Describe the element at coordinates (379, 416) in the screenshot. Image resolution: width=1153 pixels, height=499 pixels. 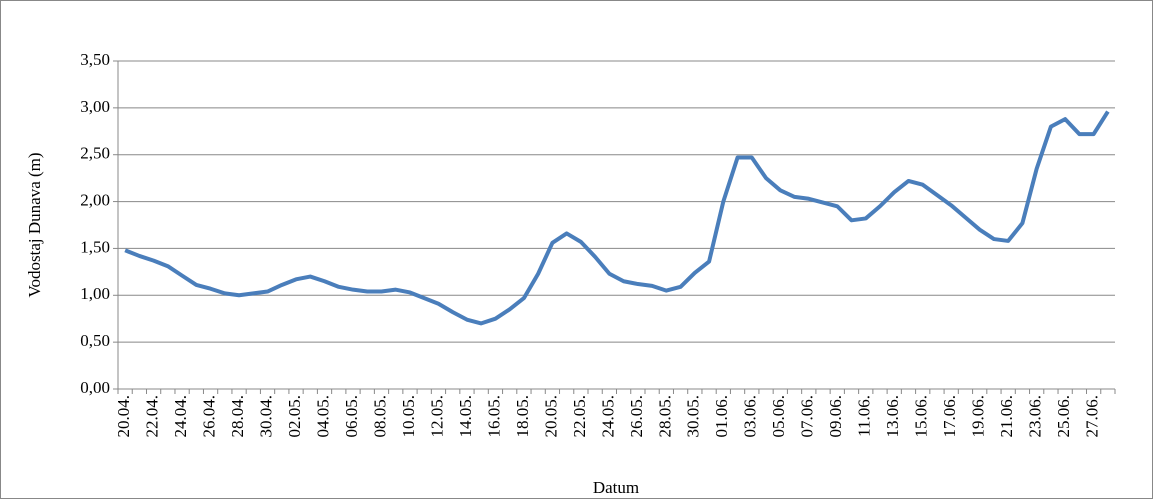
I see `x-tick-label: 08.05.` at that location.